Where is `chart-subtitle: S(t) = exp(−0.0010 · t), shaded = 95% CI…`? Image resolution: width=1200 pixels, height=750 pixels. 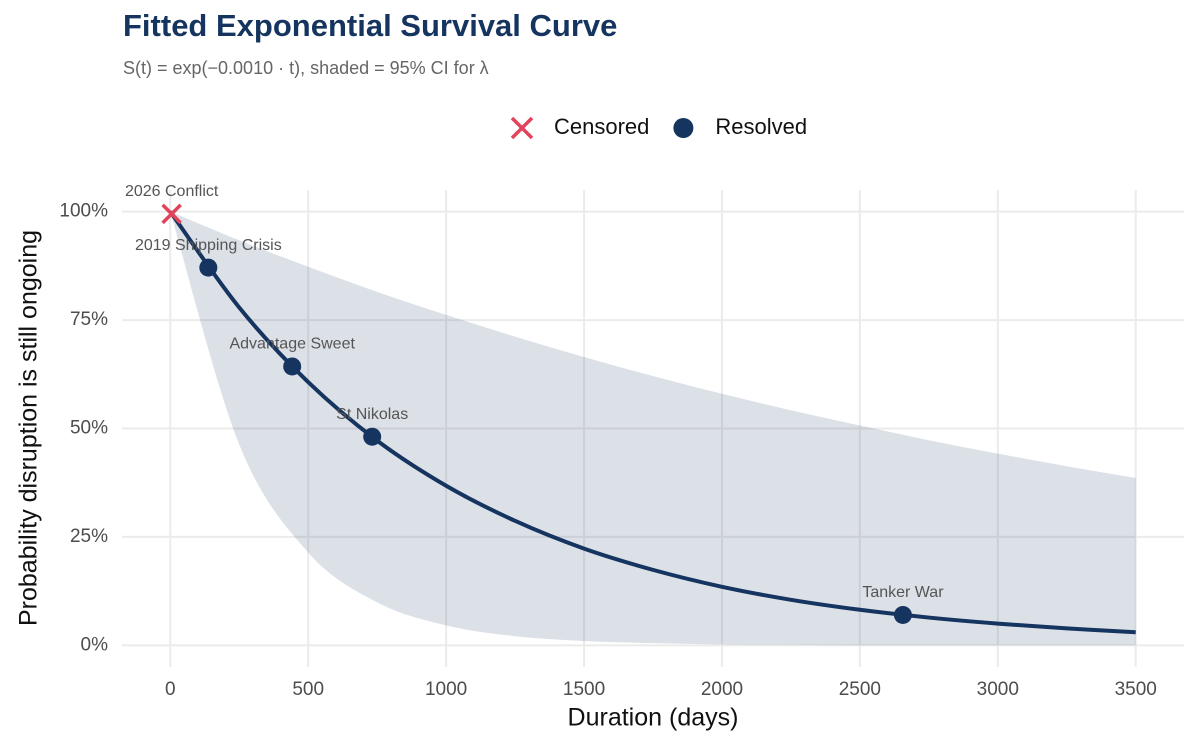
chart-subtitle: S(t) = exp(−0.0010 · t), shaded = 95% CI… is located at coordinates (306, 68).